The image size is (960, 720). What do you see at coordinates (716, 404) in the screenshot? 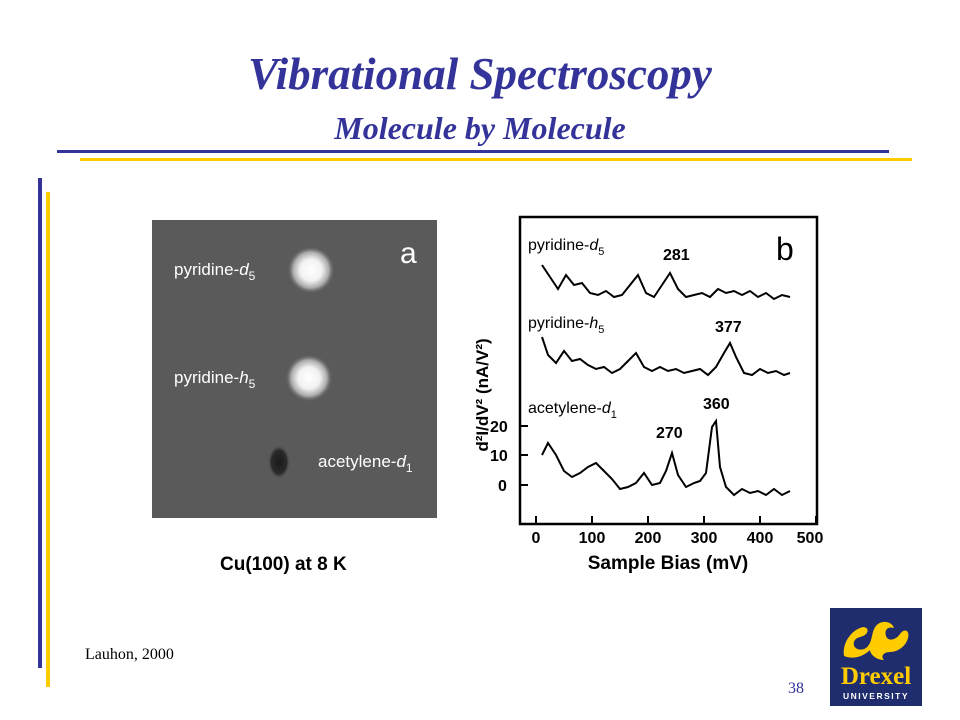
I see `peak-label: 360` at bounding box center [716, 404].